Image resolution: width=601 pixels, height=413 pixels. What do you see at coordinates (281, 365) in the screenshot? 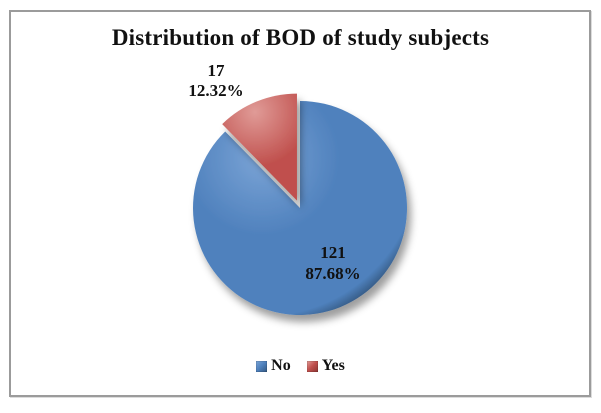
I see `legend-label-no: No` at bounding box center [281, 365].